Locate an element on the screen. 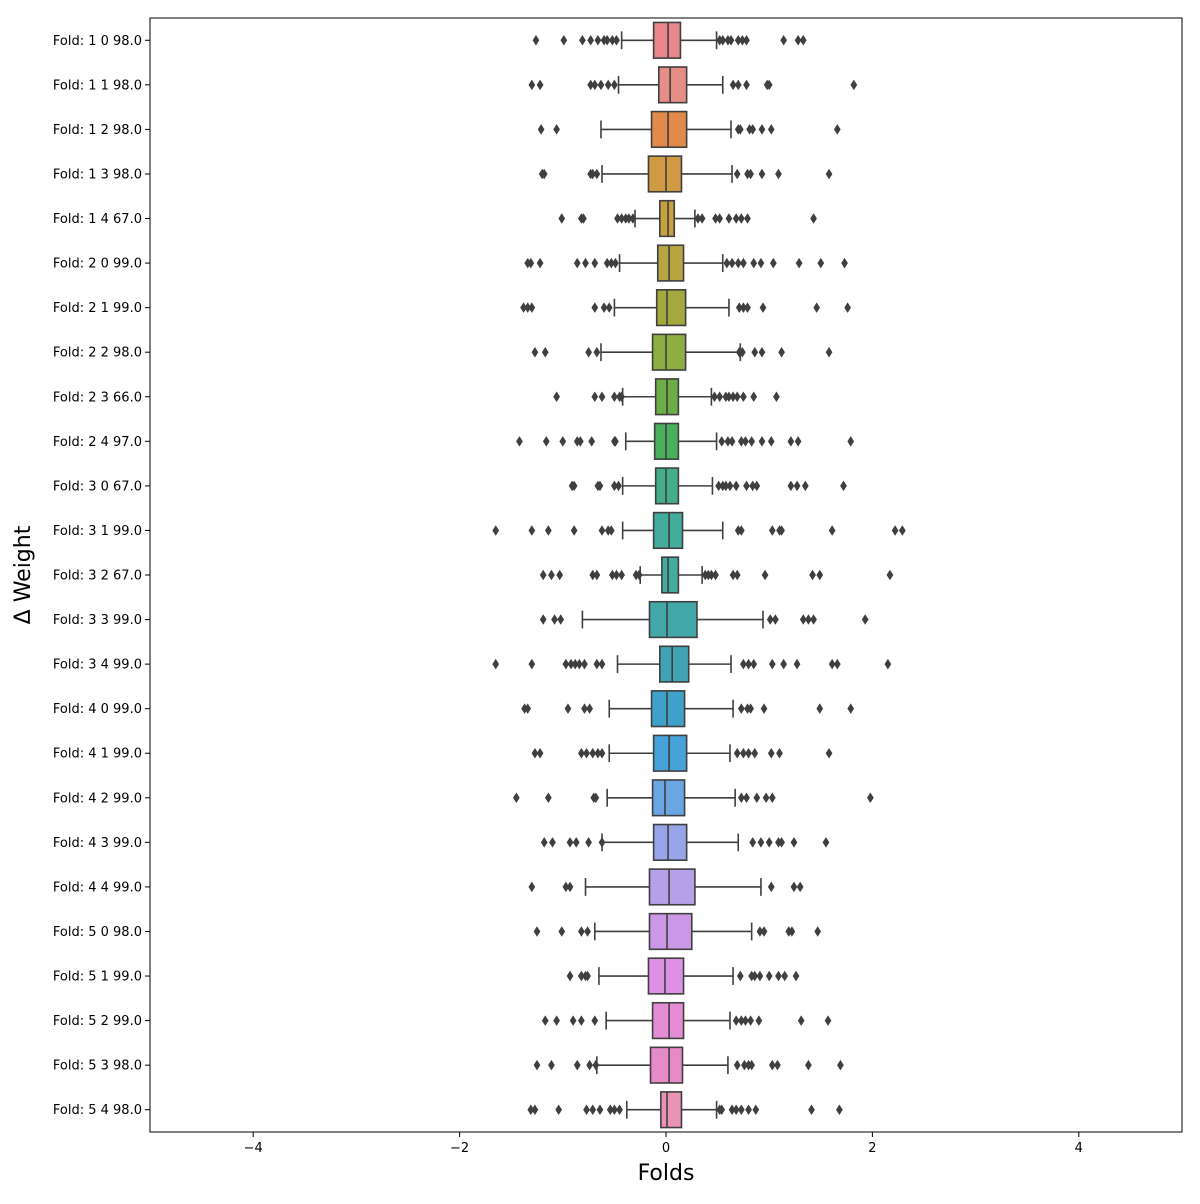 The image size is (1200, 1204). x-tick-label: 0 is located at coordinates (666, 1148).